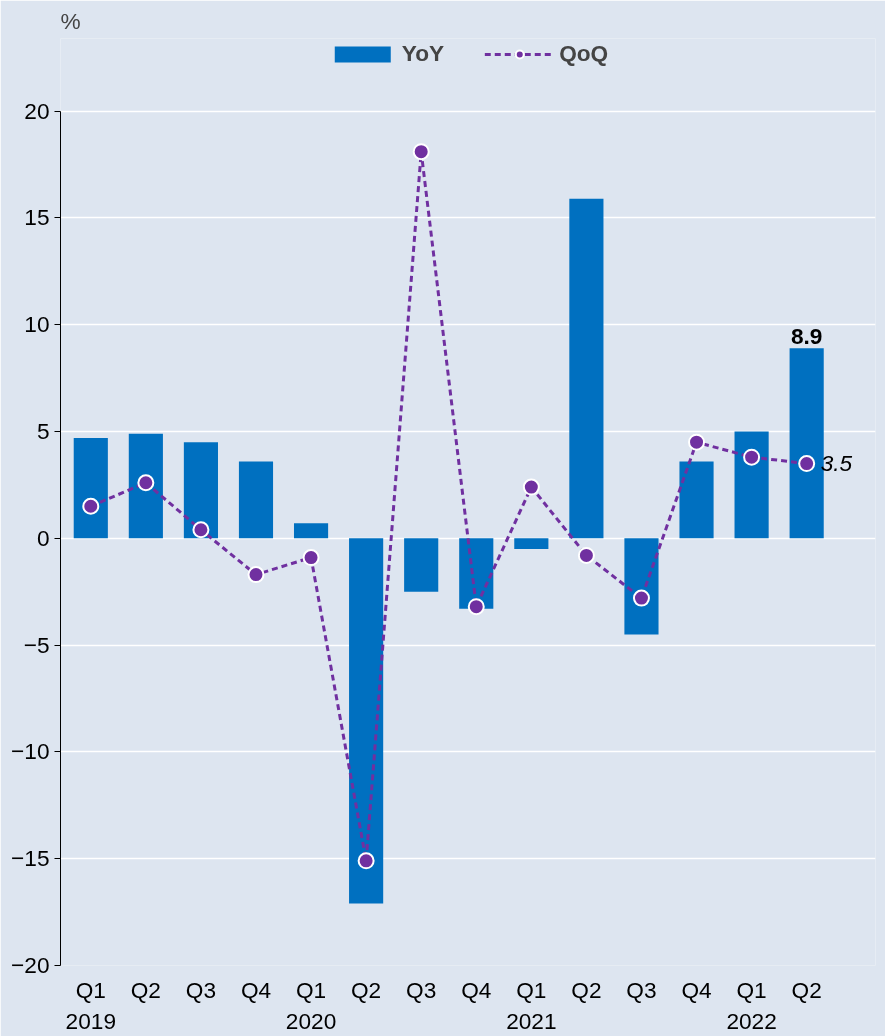  What do you see at coordinates (30, 858) in the screenshot?
I see `y-tick-label: −15` at bounding box center [30, 858].